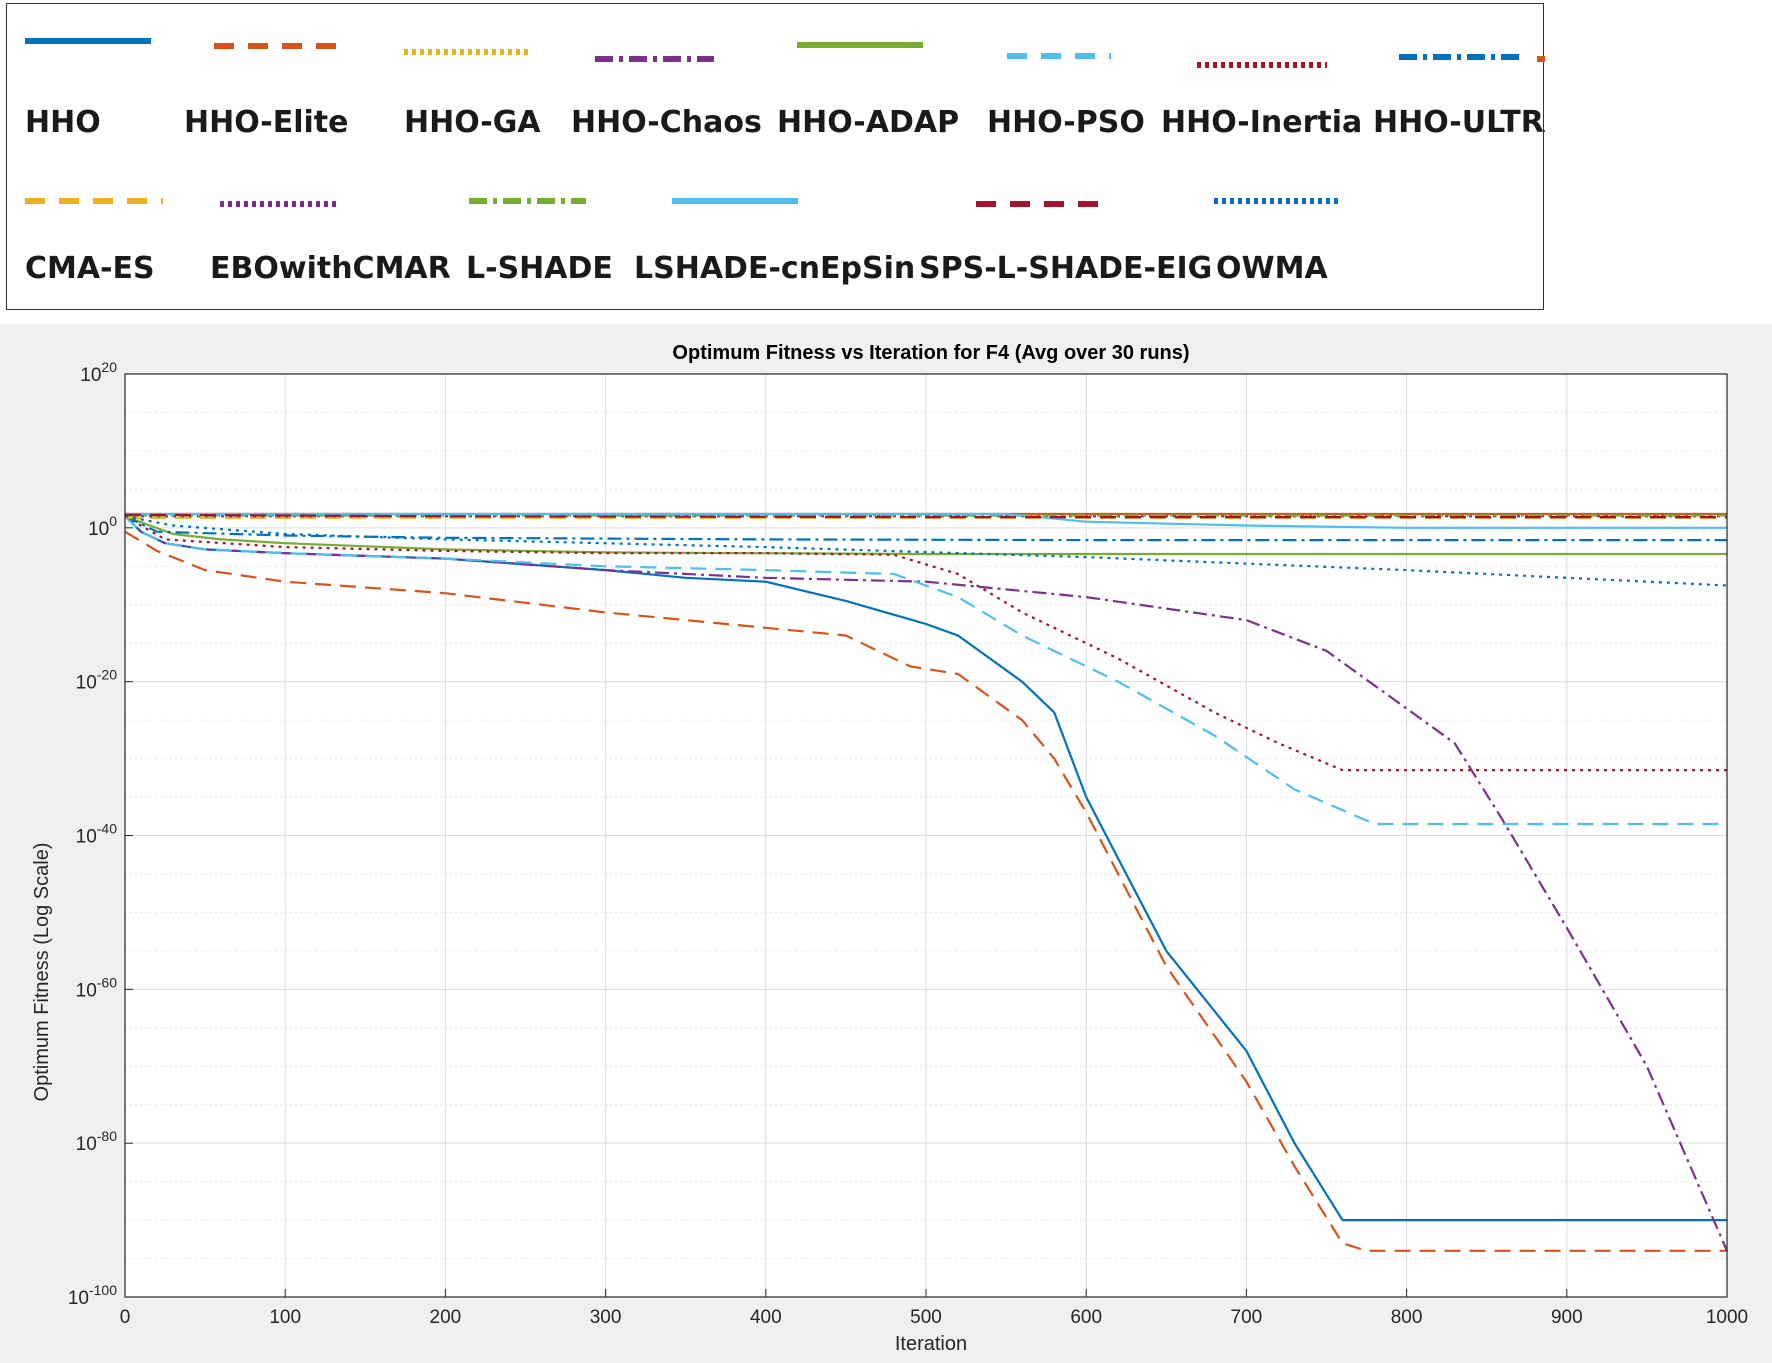  Describe the element at coordinates (102, 526) in the screenshot. I see `y-tick-label: 100` at that location.